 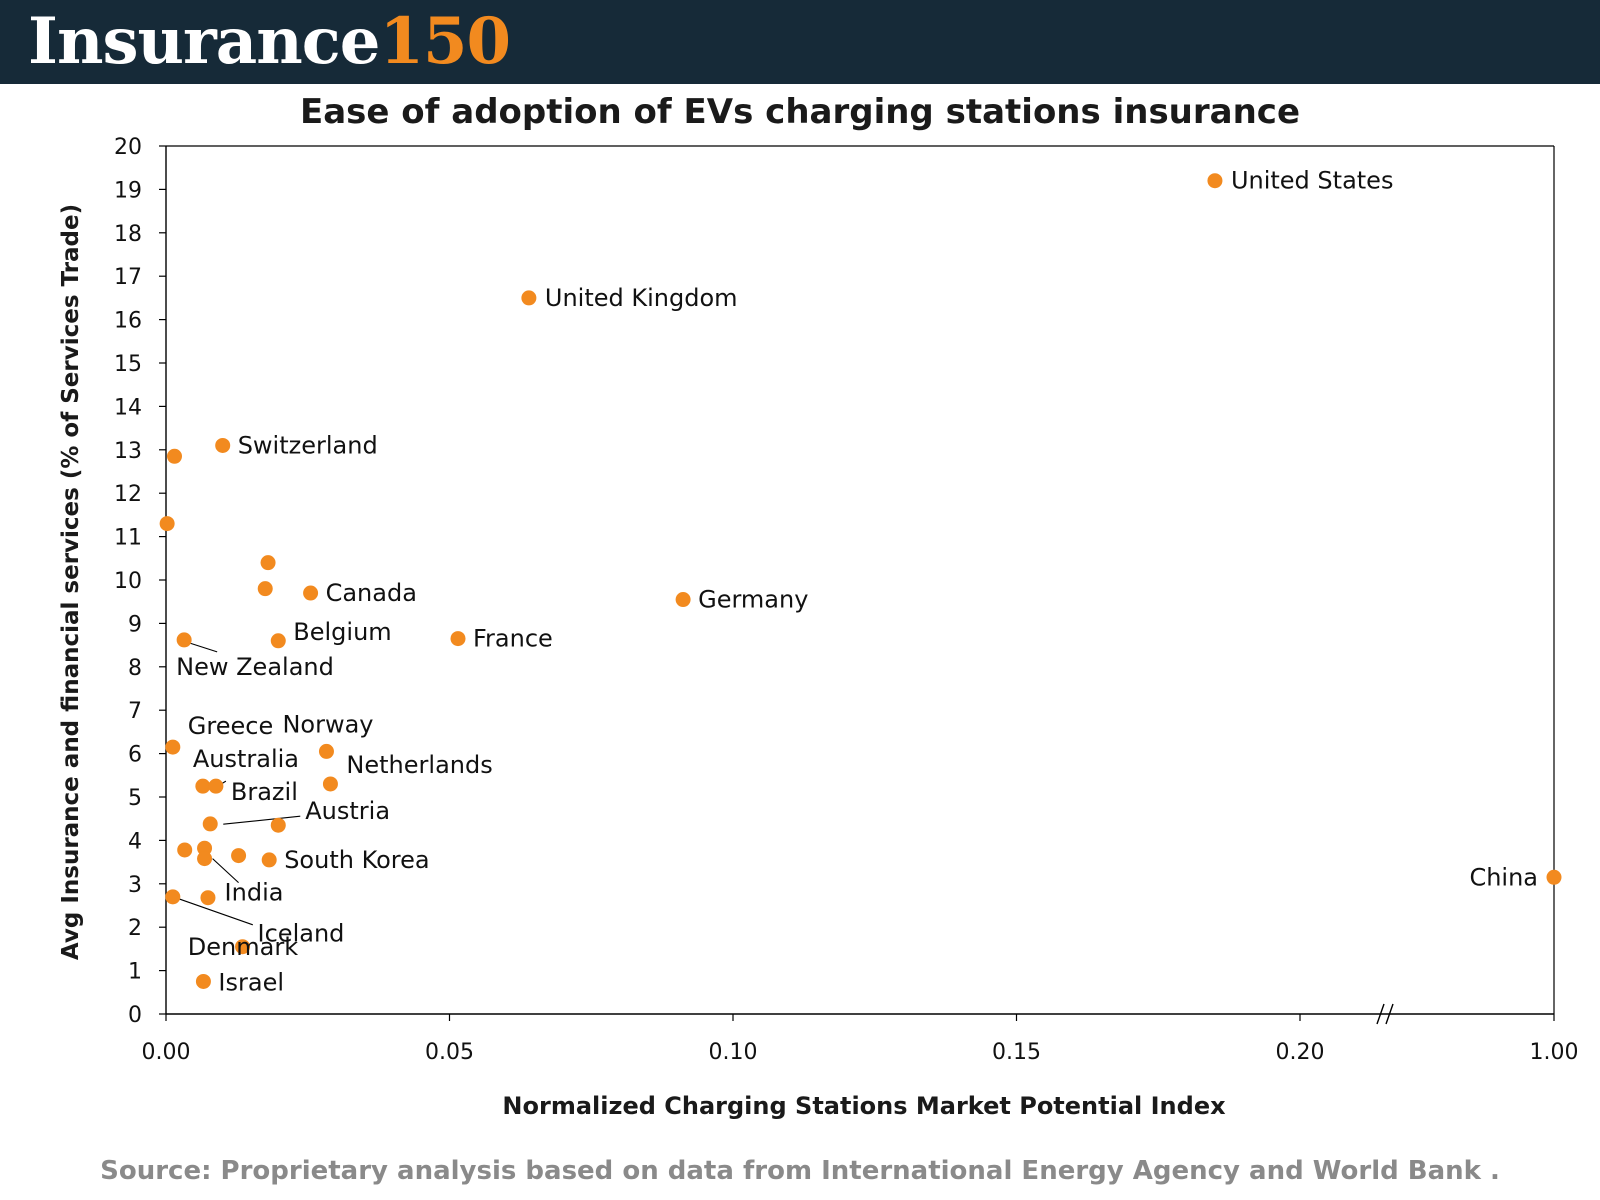 I want to click on y-tick-label: 18, so click(x=128, y=234).